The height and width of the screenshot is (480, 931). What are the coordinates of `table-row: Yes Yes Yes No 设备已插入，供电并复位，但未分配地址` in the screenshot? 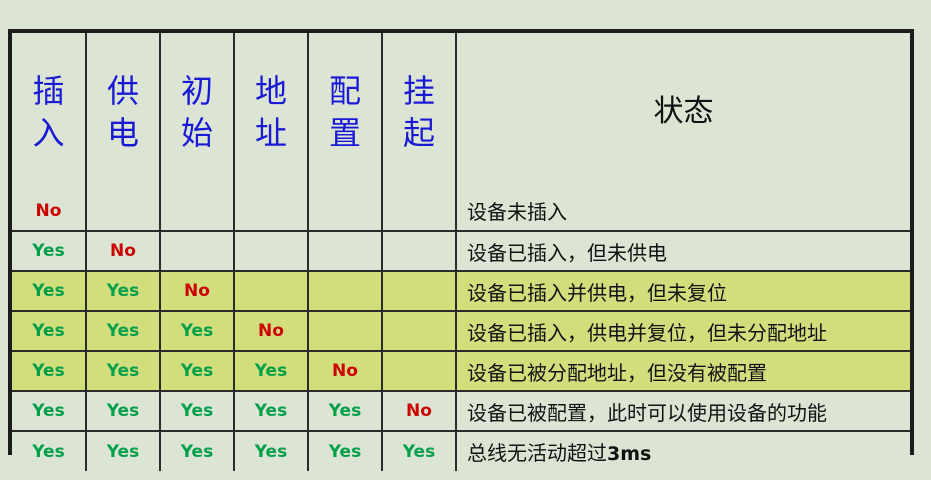 It's located at (461, 331).